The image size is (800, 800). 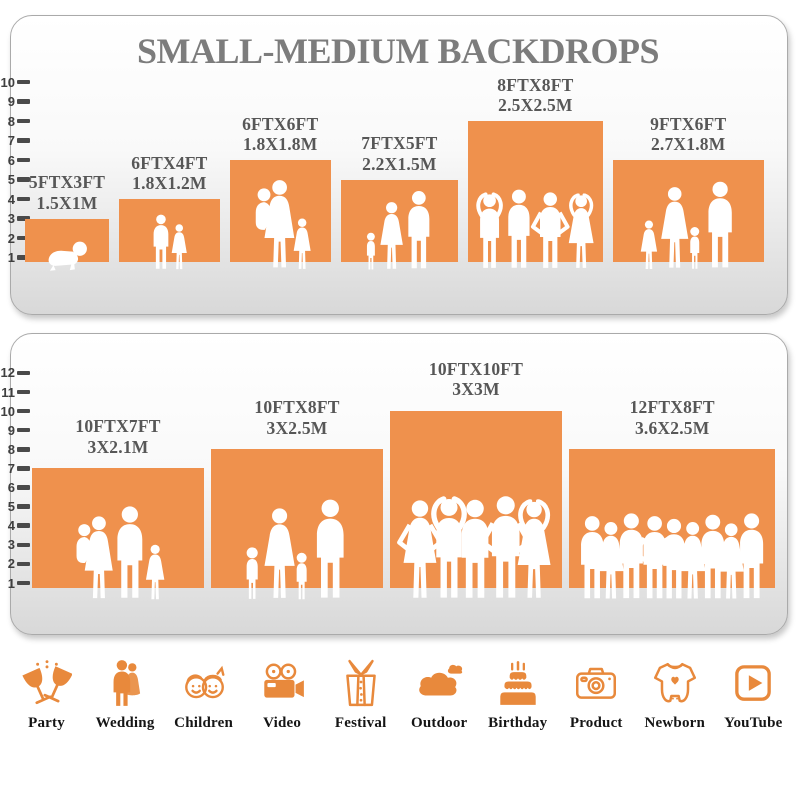 What do you see at coordinates (7, 373) in the screenshot?
I see `y-axis-tick-label: 12` at bounding box center [7, 373].